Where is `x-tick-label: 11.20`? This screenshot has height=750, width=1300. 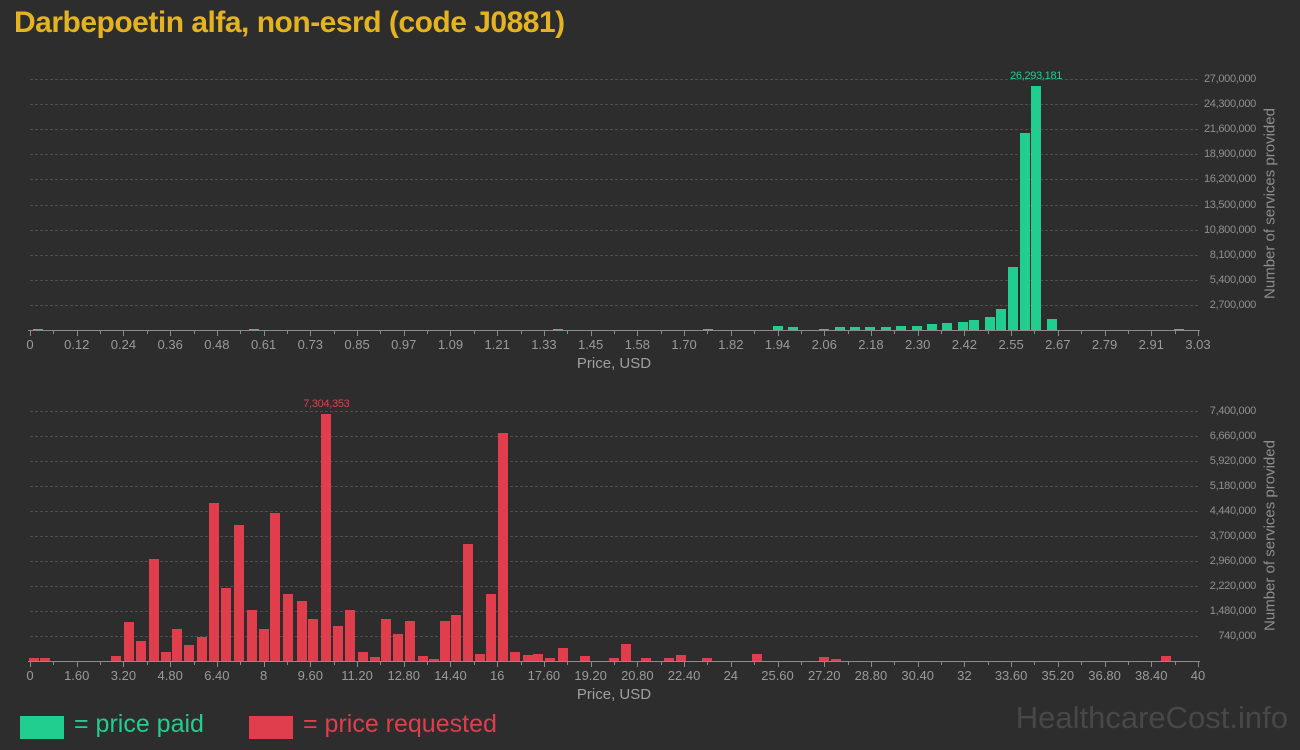 x-tick-label: 11.20 is located at coordinates (357, 675).